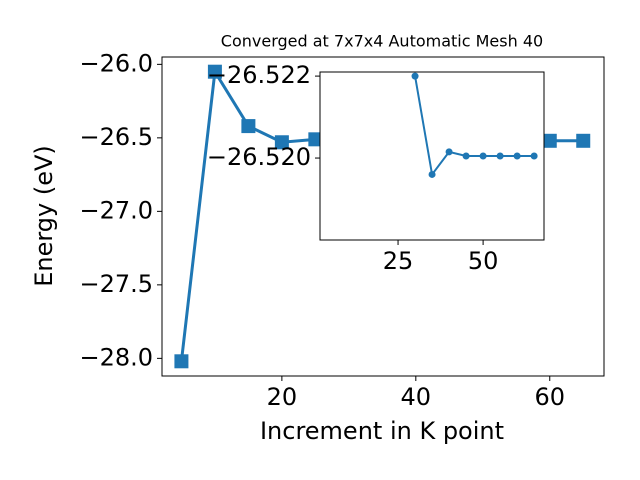  What do you see at coordinates (483, 261) in the screenshot?
I see `x-tick-label: 50` at bounding box center [483, 261].